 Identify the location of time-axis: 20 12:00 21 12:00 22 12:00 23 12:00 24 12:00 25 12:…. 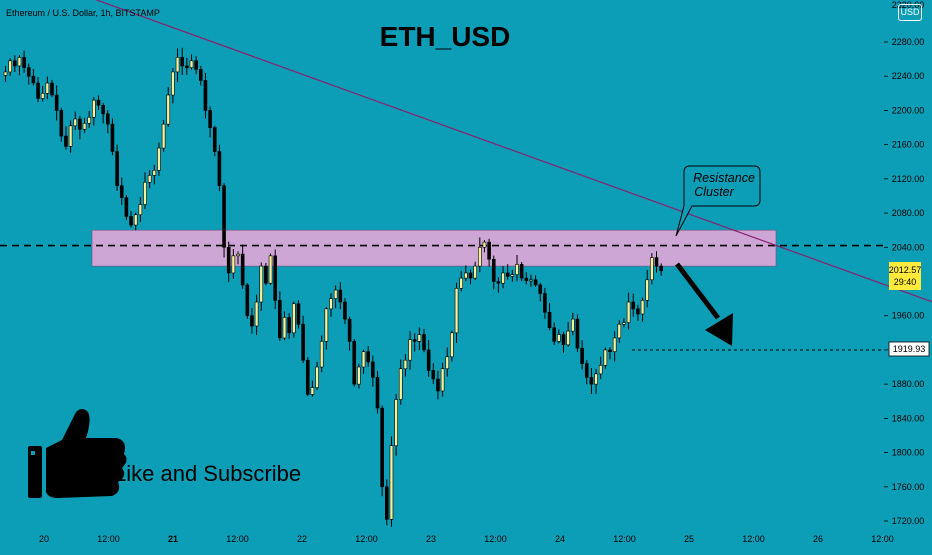
(466, 539).